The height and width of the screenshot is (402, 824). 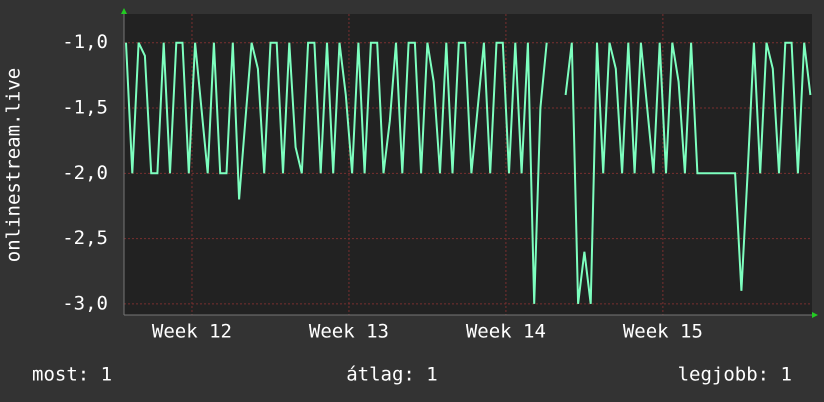 What do you see at coordinates (192, 332) in the screenshot?
I see `x-tick-label: Week 12` at bounding box center [192, 332].